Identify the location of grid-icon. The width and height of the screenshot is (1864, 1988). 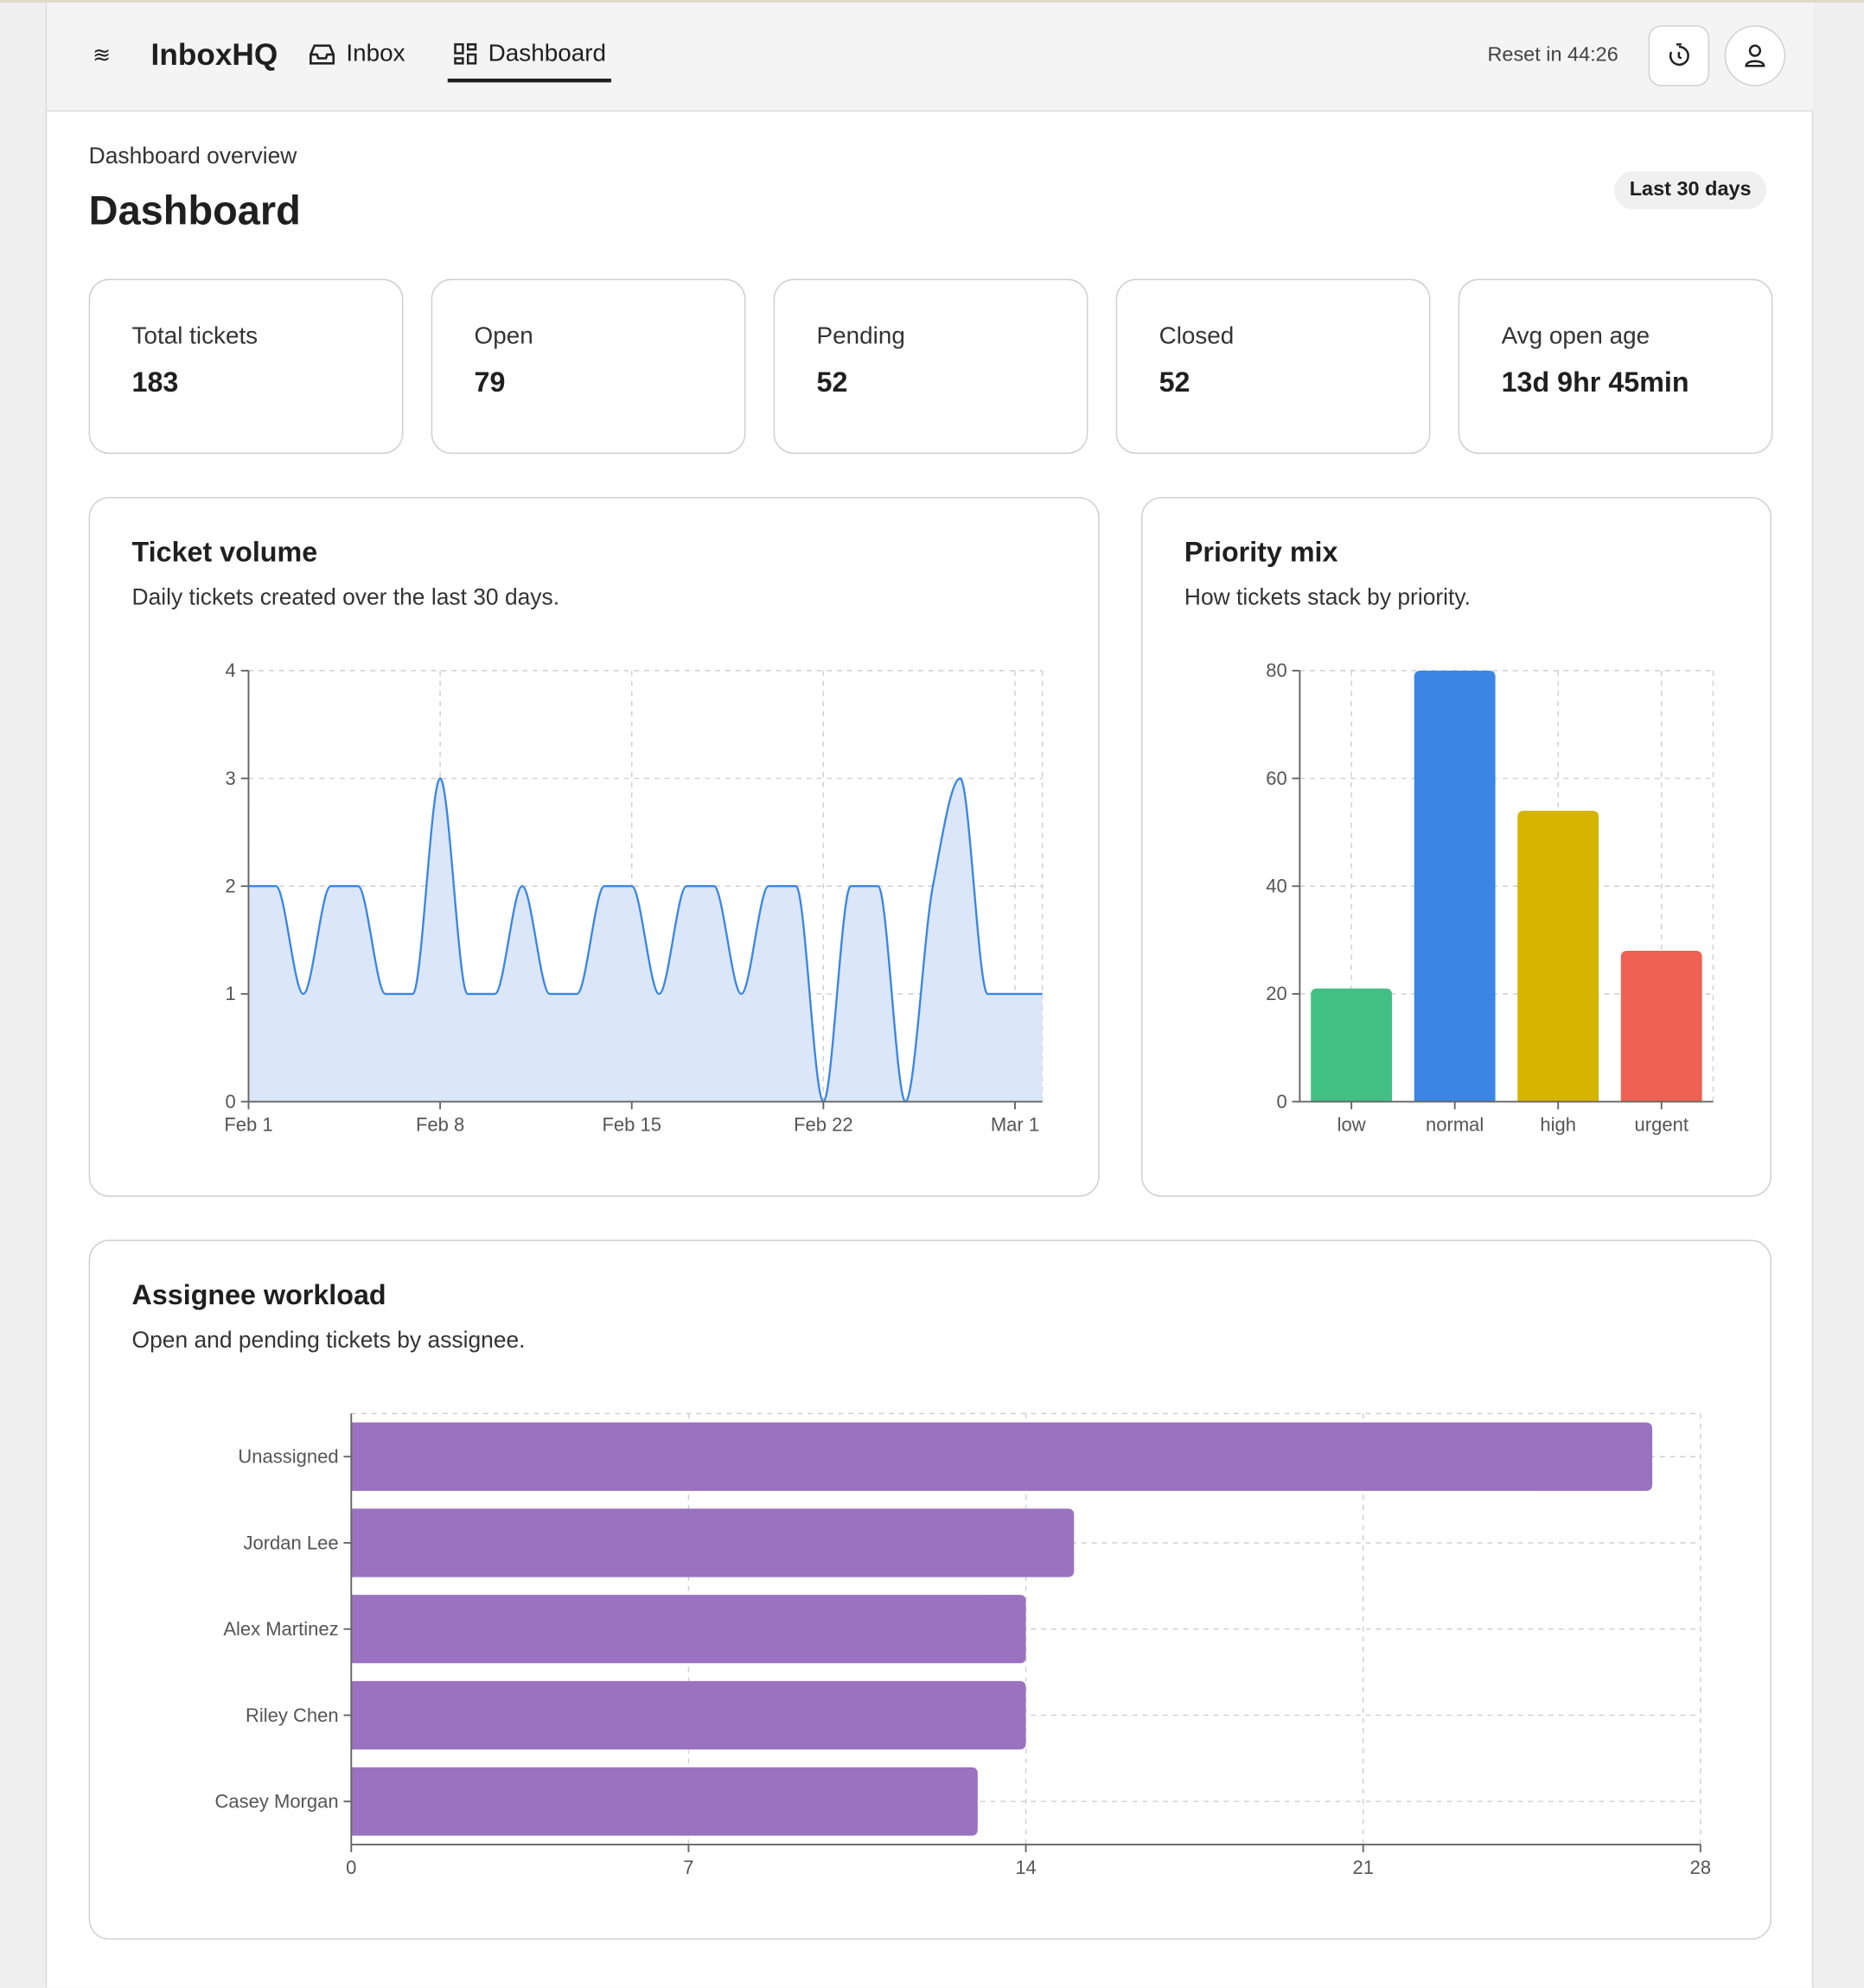
(465, 54).